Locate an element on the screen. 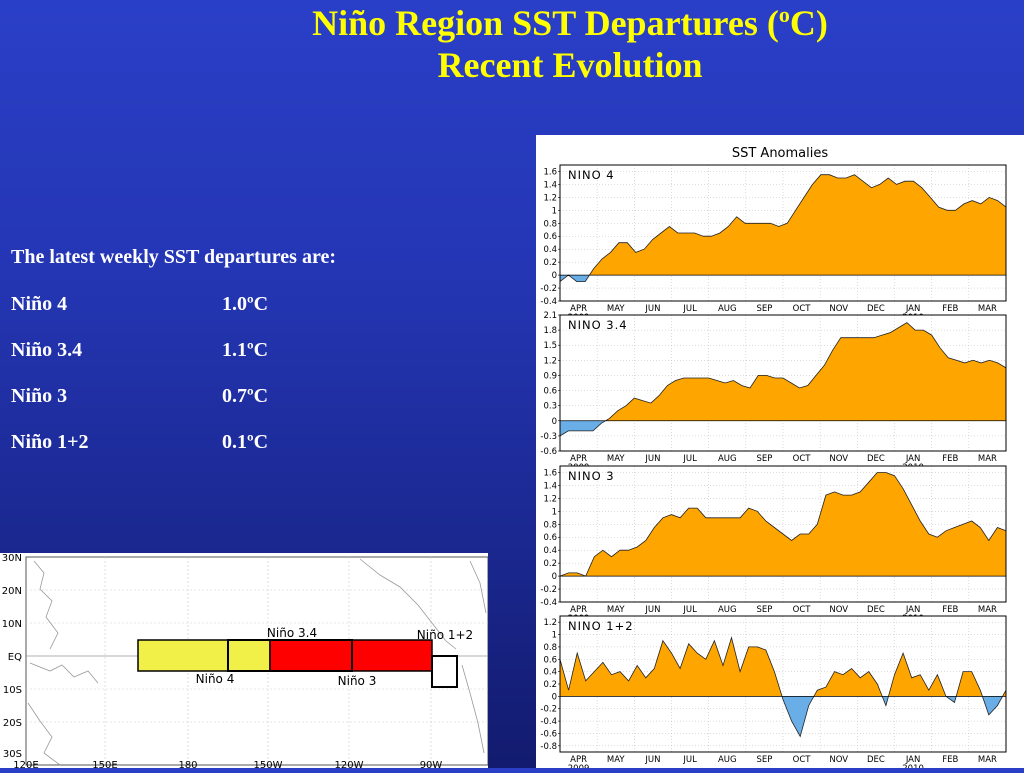 The image size is (1024, 773). y-tick-label: 1.4 is located at coordinates (550, 486).